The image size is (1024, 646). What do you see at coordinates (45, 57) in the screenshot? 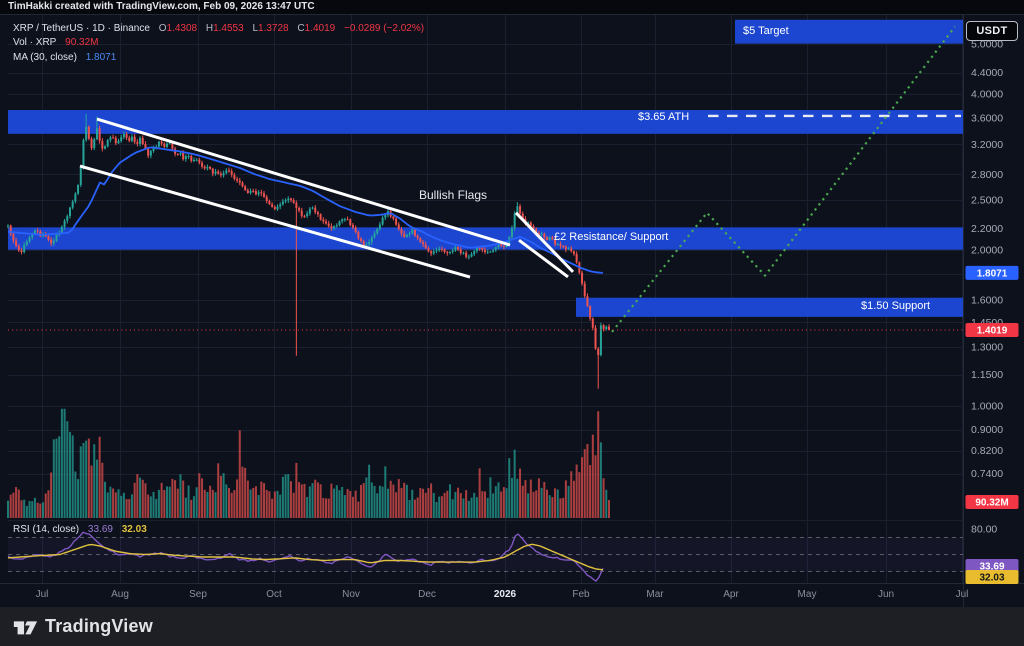
I see `ma-label: MA (30, close)` at bounding box center [45, 57].